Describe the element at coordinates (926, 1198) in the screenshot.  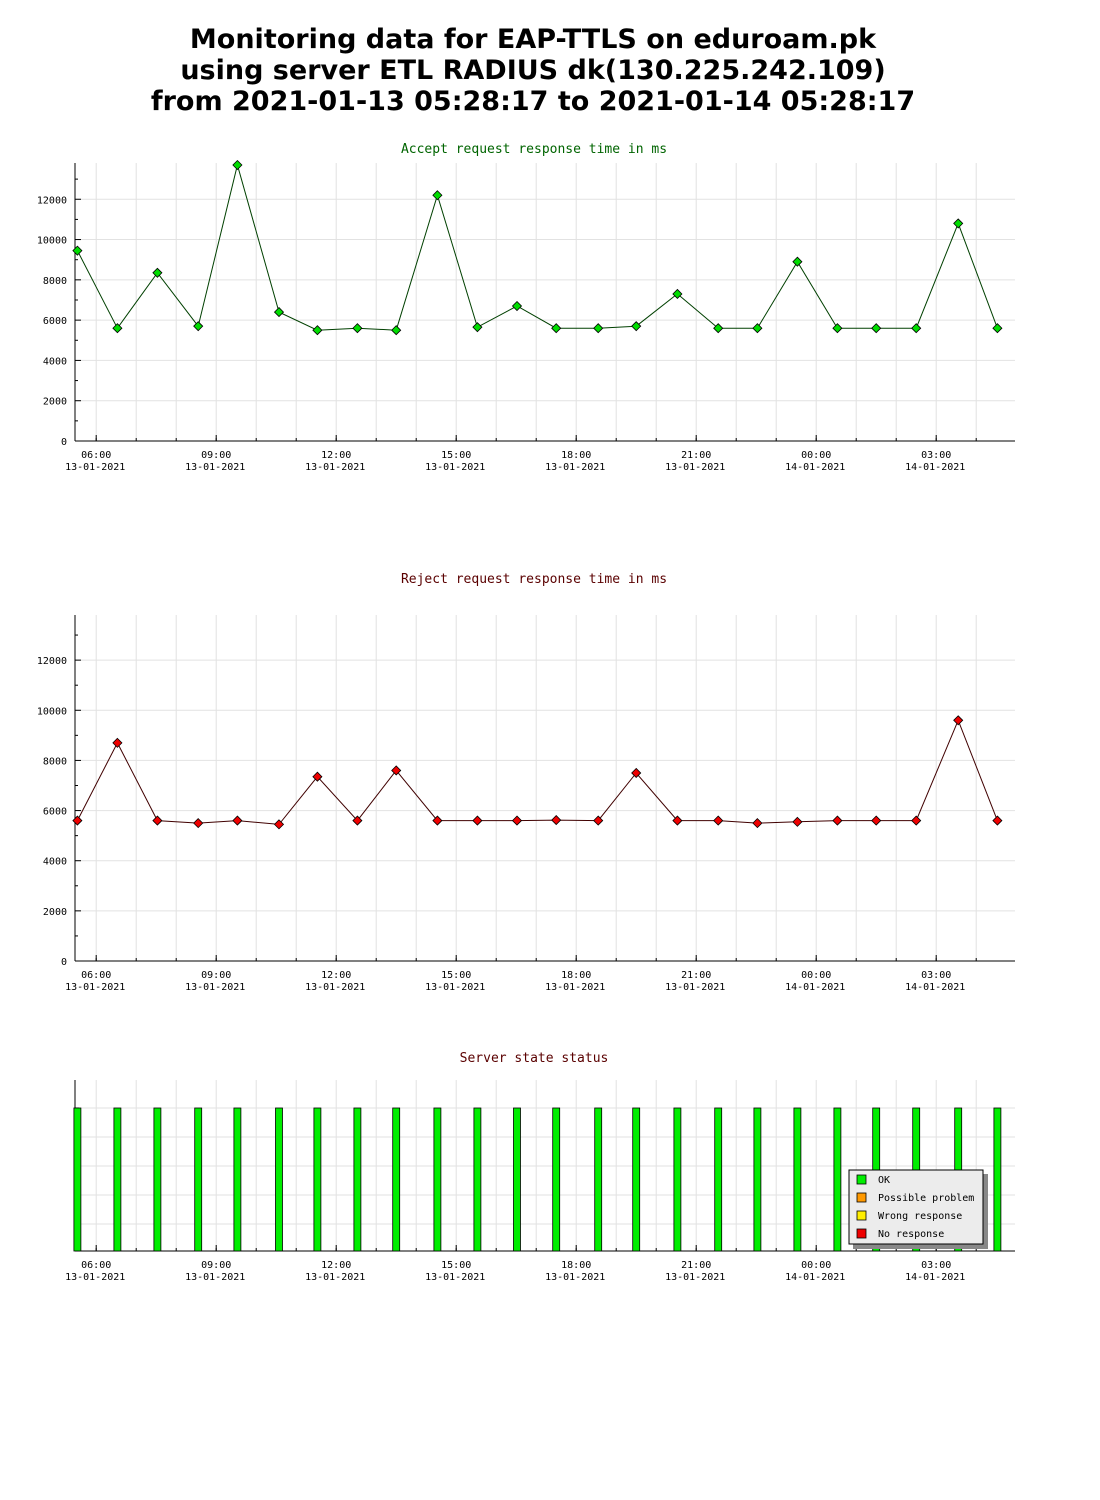
I see `legend-label: Possible problem` at that location.